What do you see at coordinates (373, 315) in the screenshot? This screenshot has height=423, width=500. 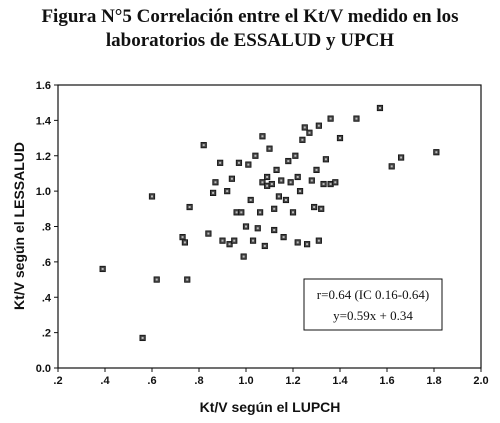 I see `regression-equation-annotation: y=0.59x + 0.34` at bounding box center [373, 315].